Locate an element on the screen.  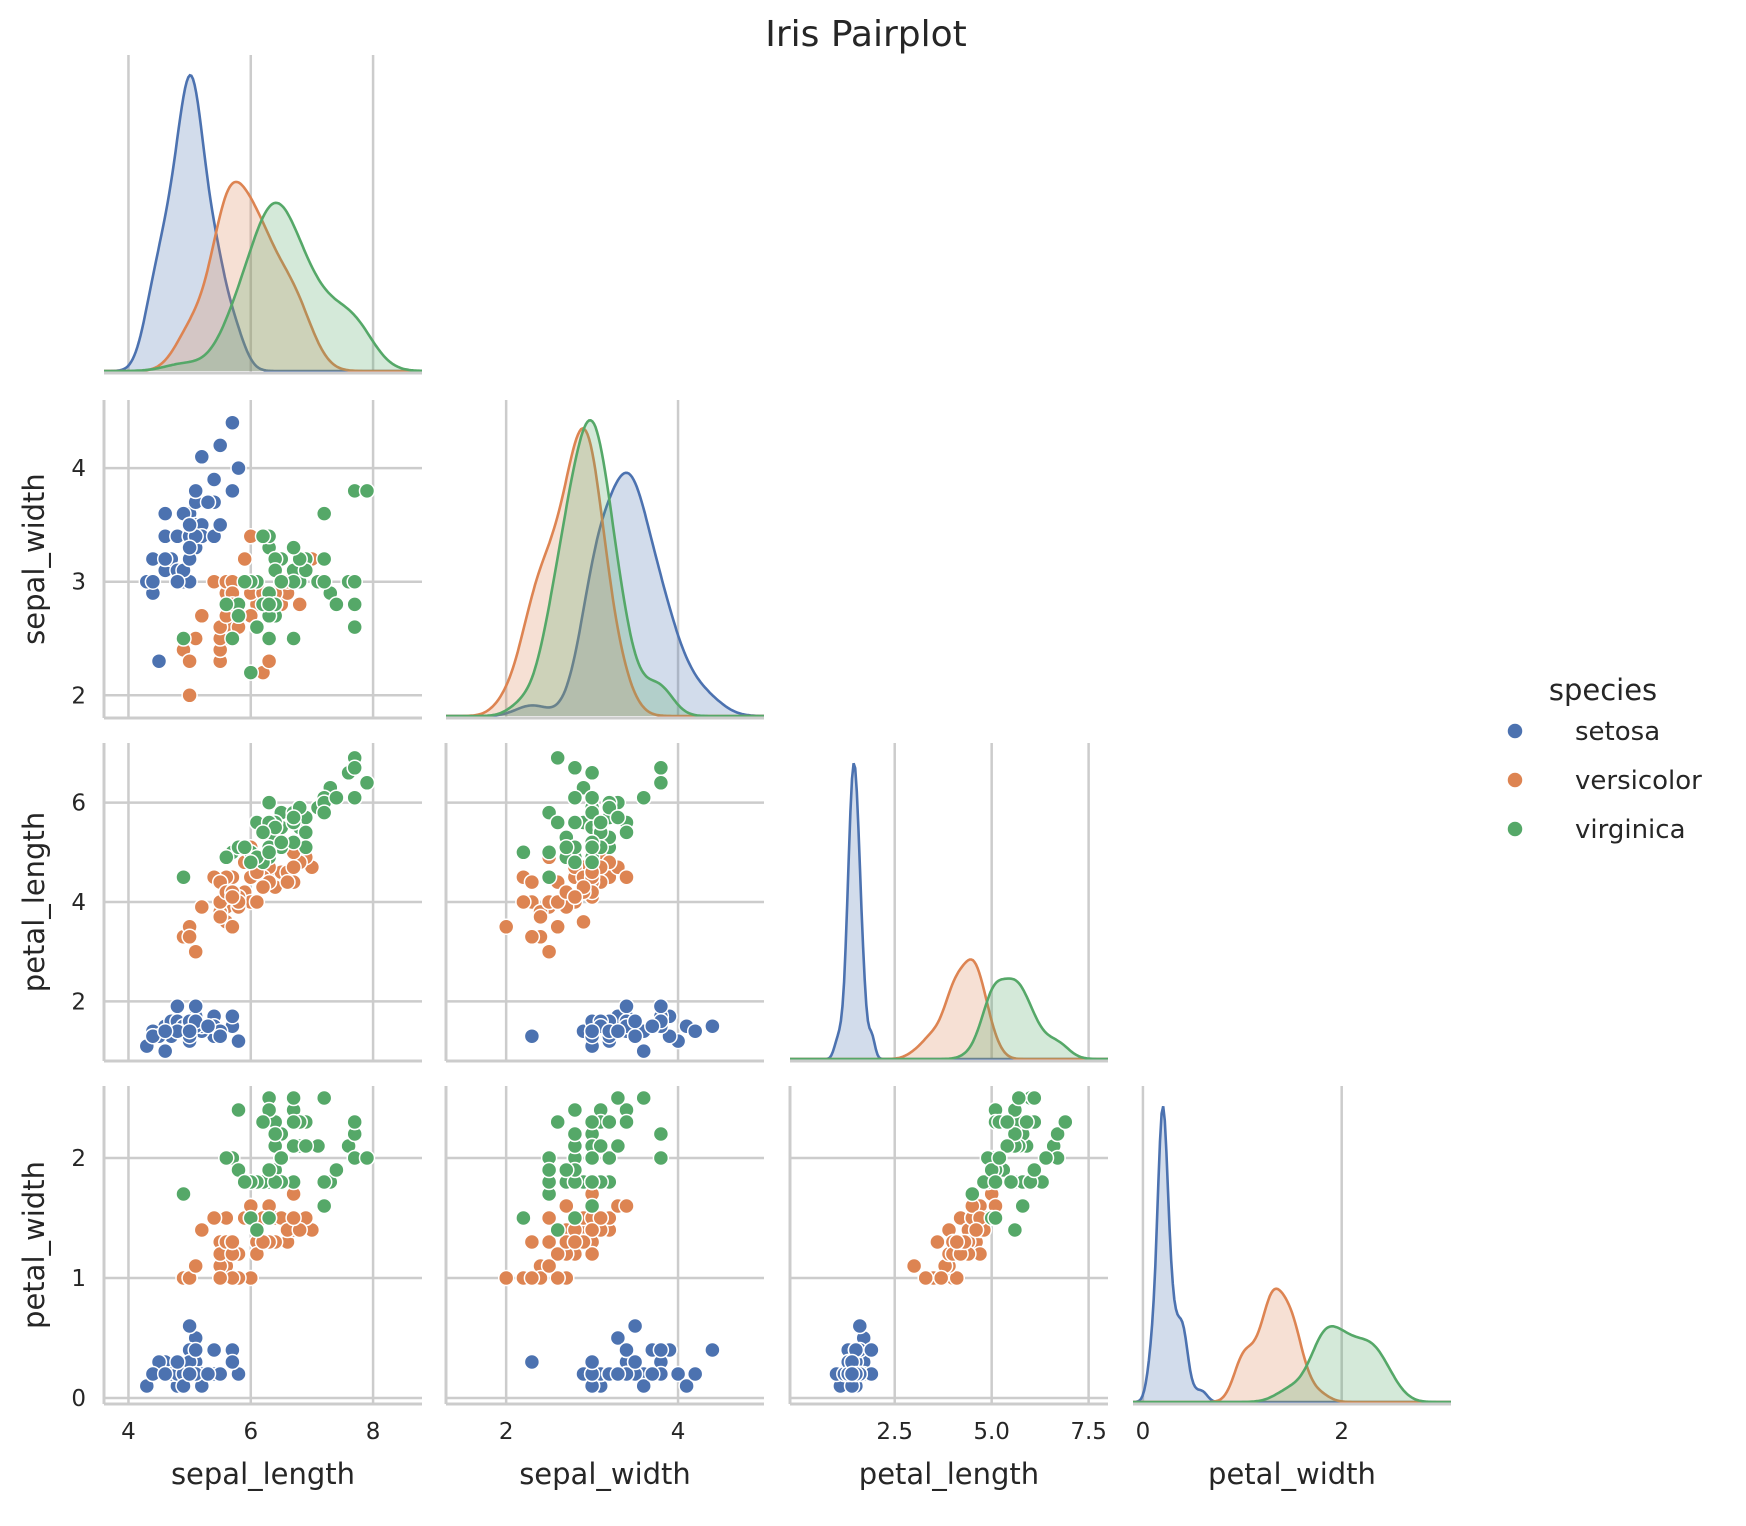
y-axis-label-sepal_width: sepal_width is located at coordinates (34, 559).